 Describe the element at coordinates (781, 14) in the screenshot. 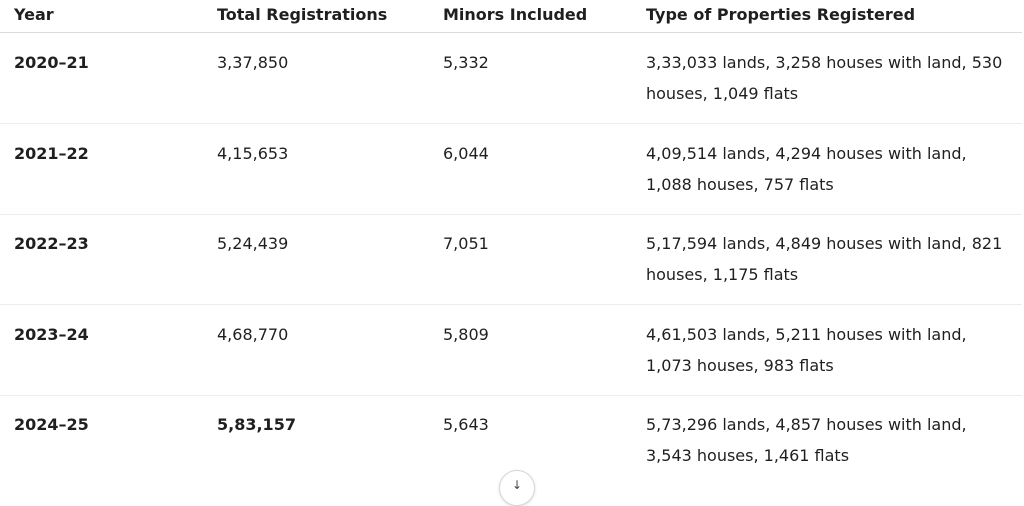

I see `header-property-types: Type of Properties Registered` at that location.